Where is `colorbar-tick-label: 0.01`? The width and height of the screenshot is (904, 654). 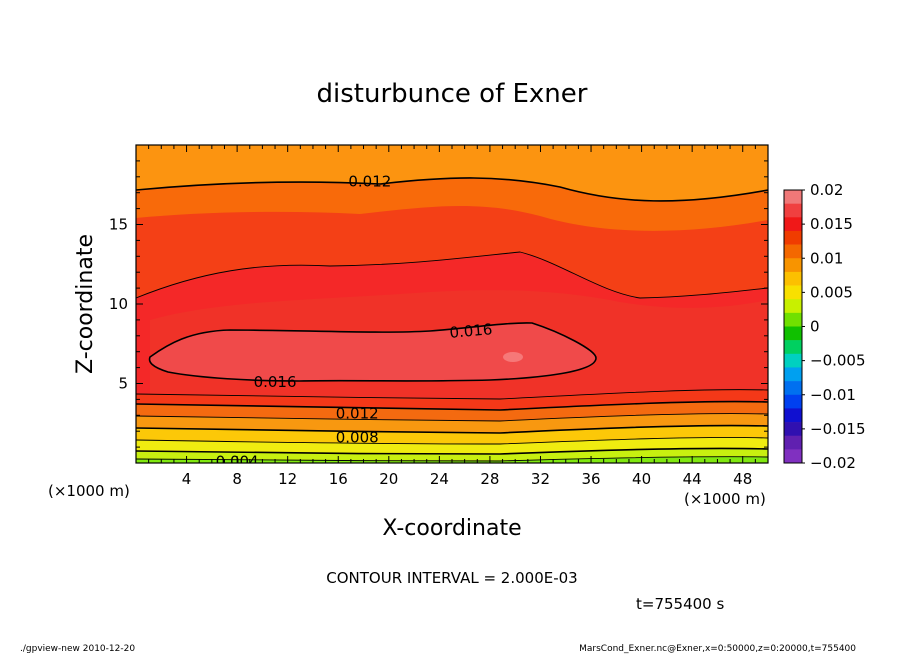
colorbar-tick-label: 0.01 is located at coordinates (826, 258).